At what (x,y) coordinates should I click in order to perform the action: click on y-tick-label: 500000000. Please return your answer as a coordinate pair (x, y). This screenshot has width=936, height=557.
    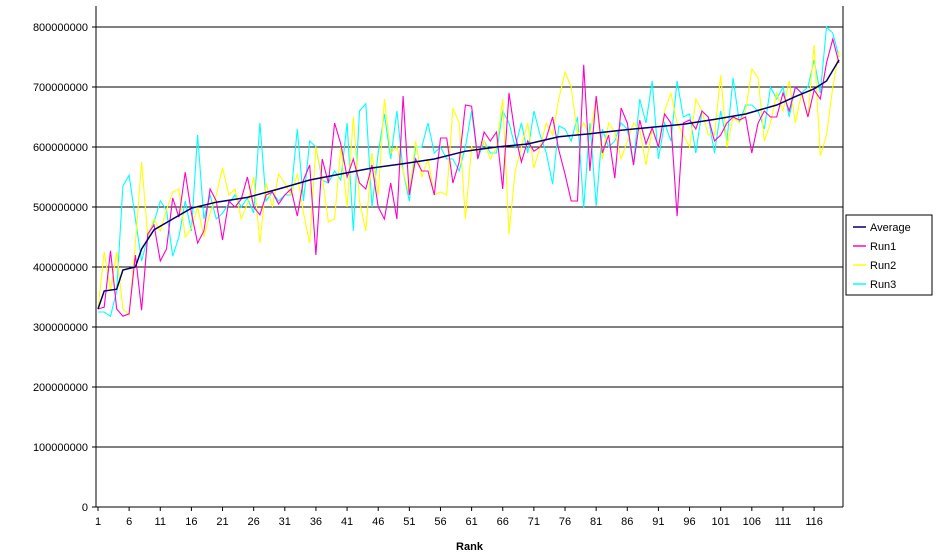
    Looking at the image, I should click on (60, 208).